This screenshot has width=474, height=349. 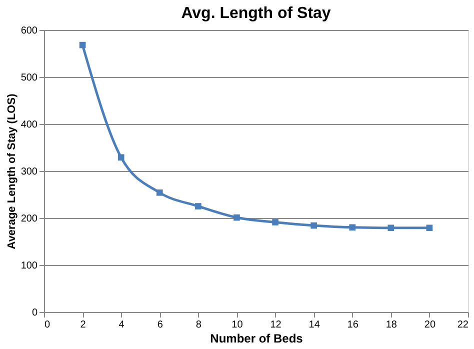 I want to click on y-tick-label: 600, so click(x=29, y=31).